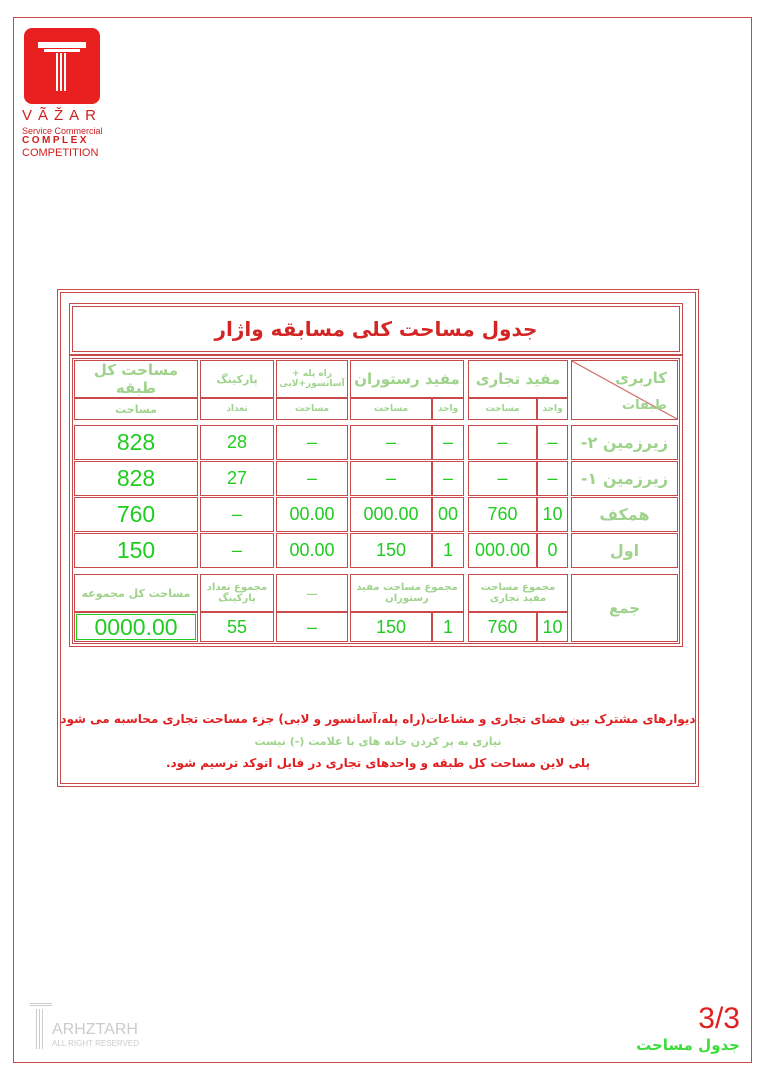 The width and height of the screenshot is (764, 1080). Describe the element at coordinates (502, 442) in the screenshot. I see `row-1-com-area: –` at that location.